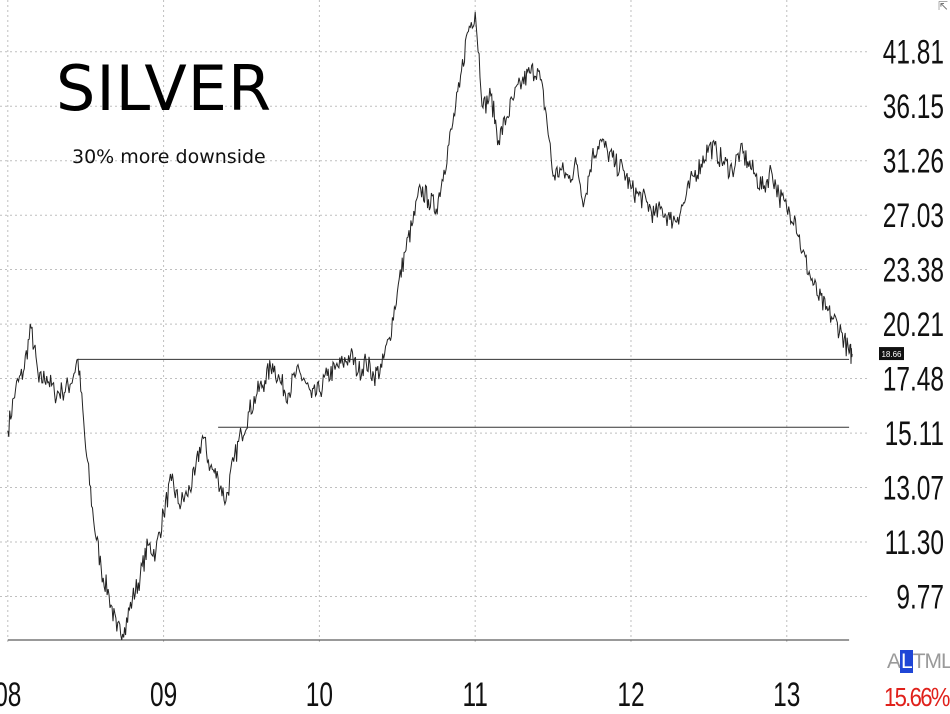 This screenshot has height=714, width=950. What do you see at coordinates (169, 157) in the screenshot?
I see `chart-subtitle: 30% more downside` at bounding box center [169, 157].